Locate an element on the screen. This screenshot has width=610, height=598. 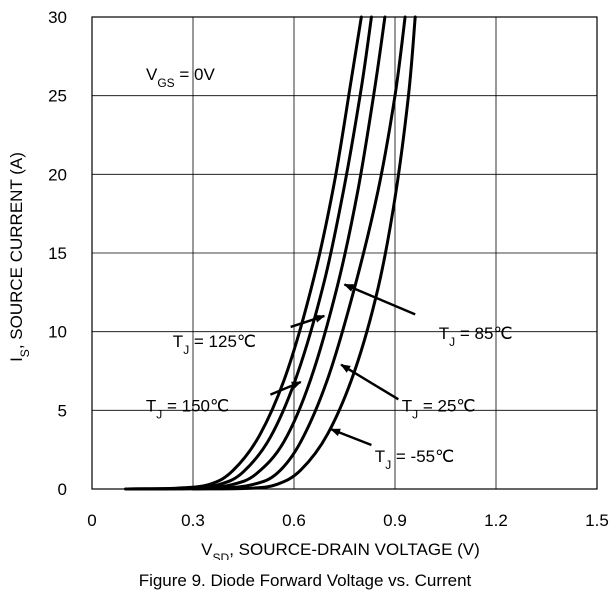
x-tick-label: 0.9 is located at coordinates (395, 520).